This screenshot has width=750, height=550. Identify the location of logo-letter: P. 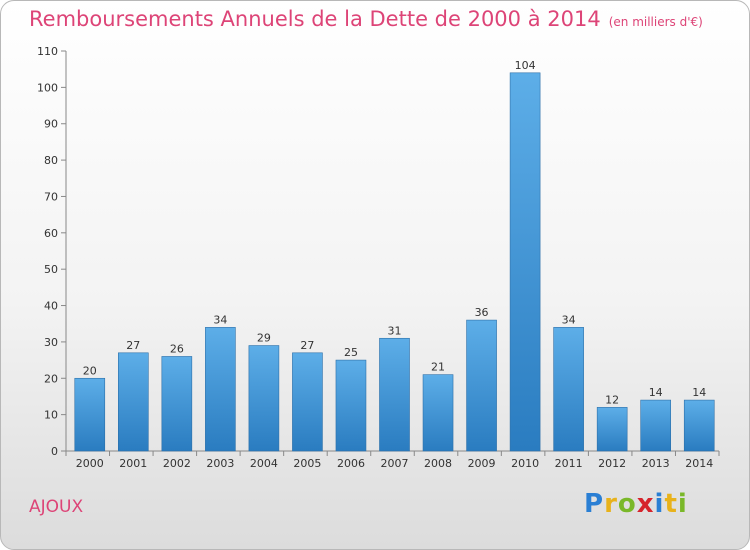
(594, 504).